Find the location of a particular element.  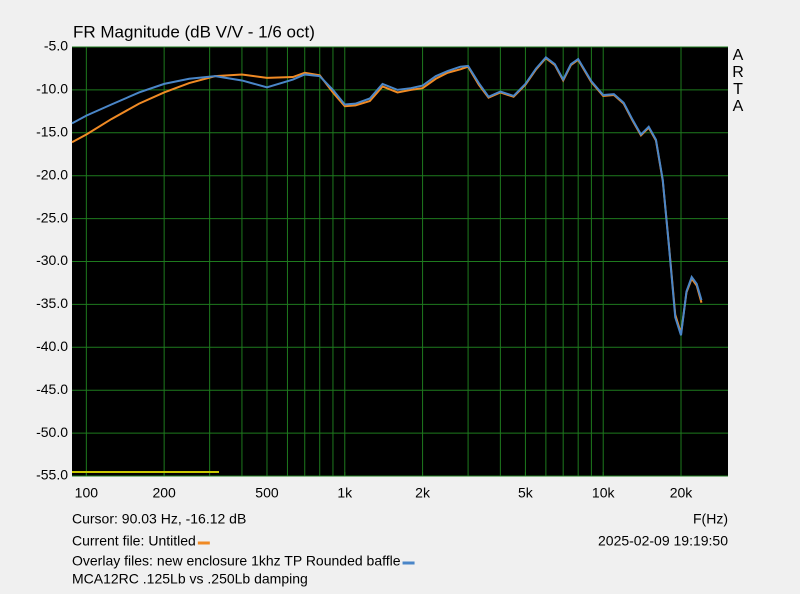

y-tick-label: -55.0 is located at coordinates (52, 475).